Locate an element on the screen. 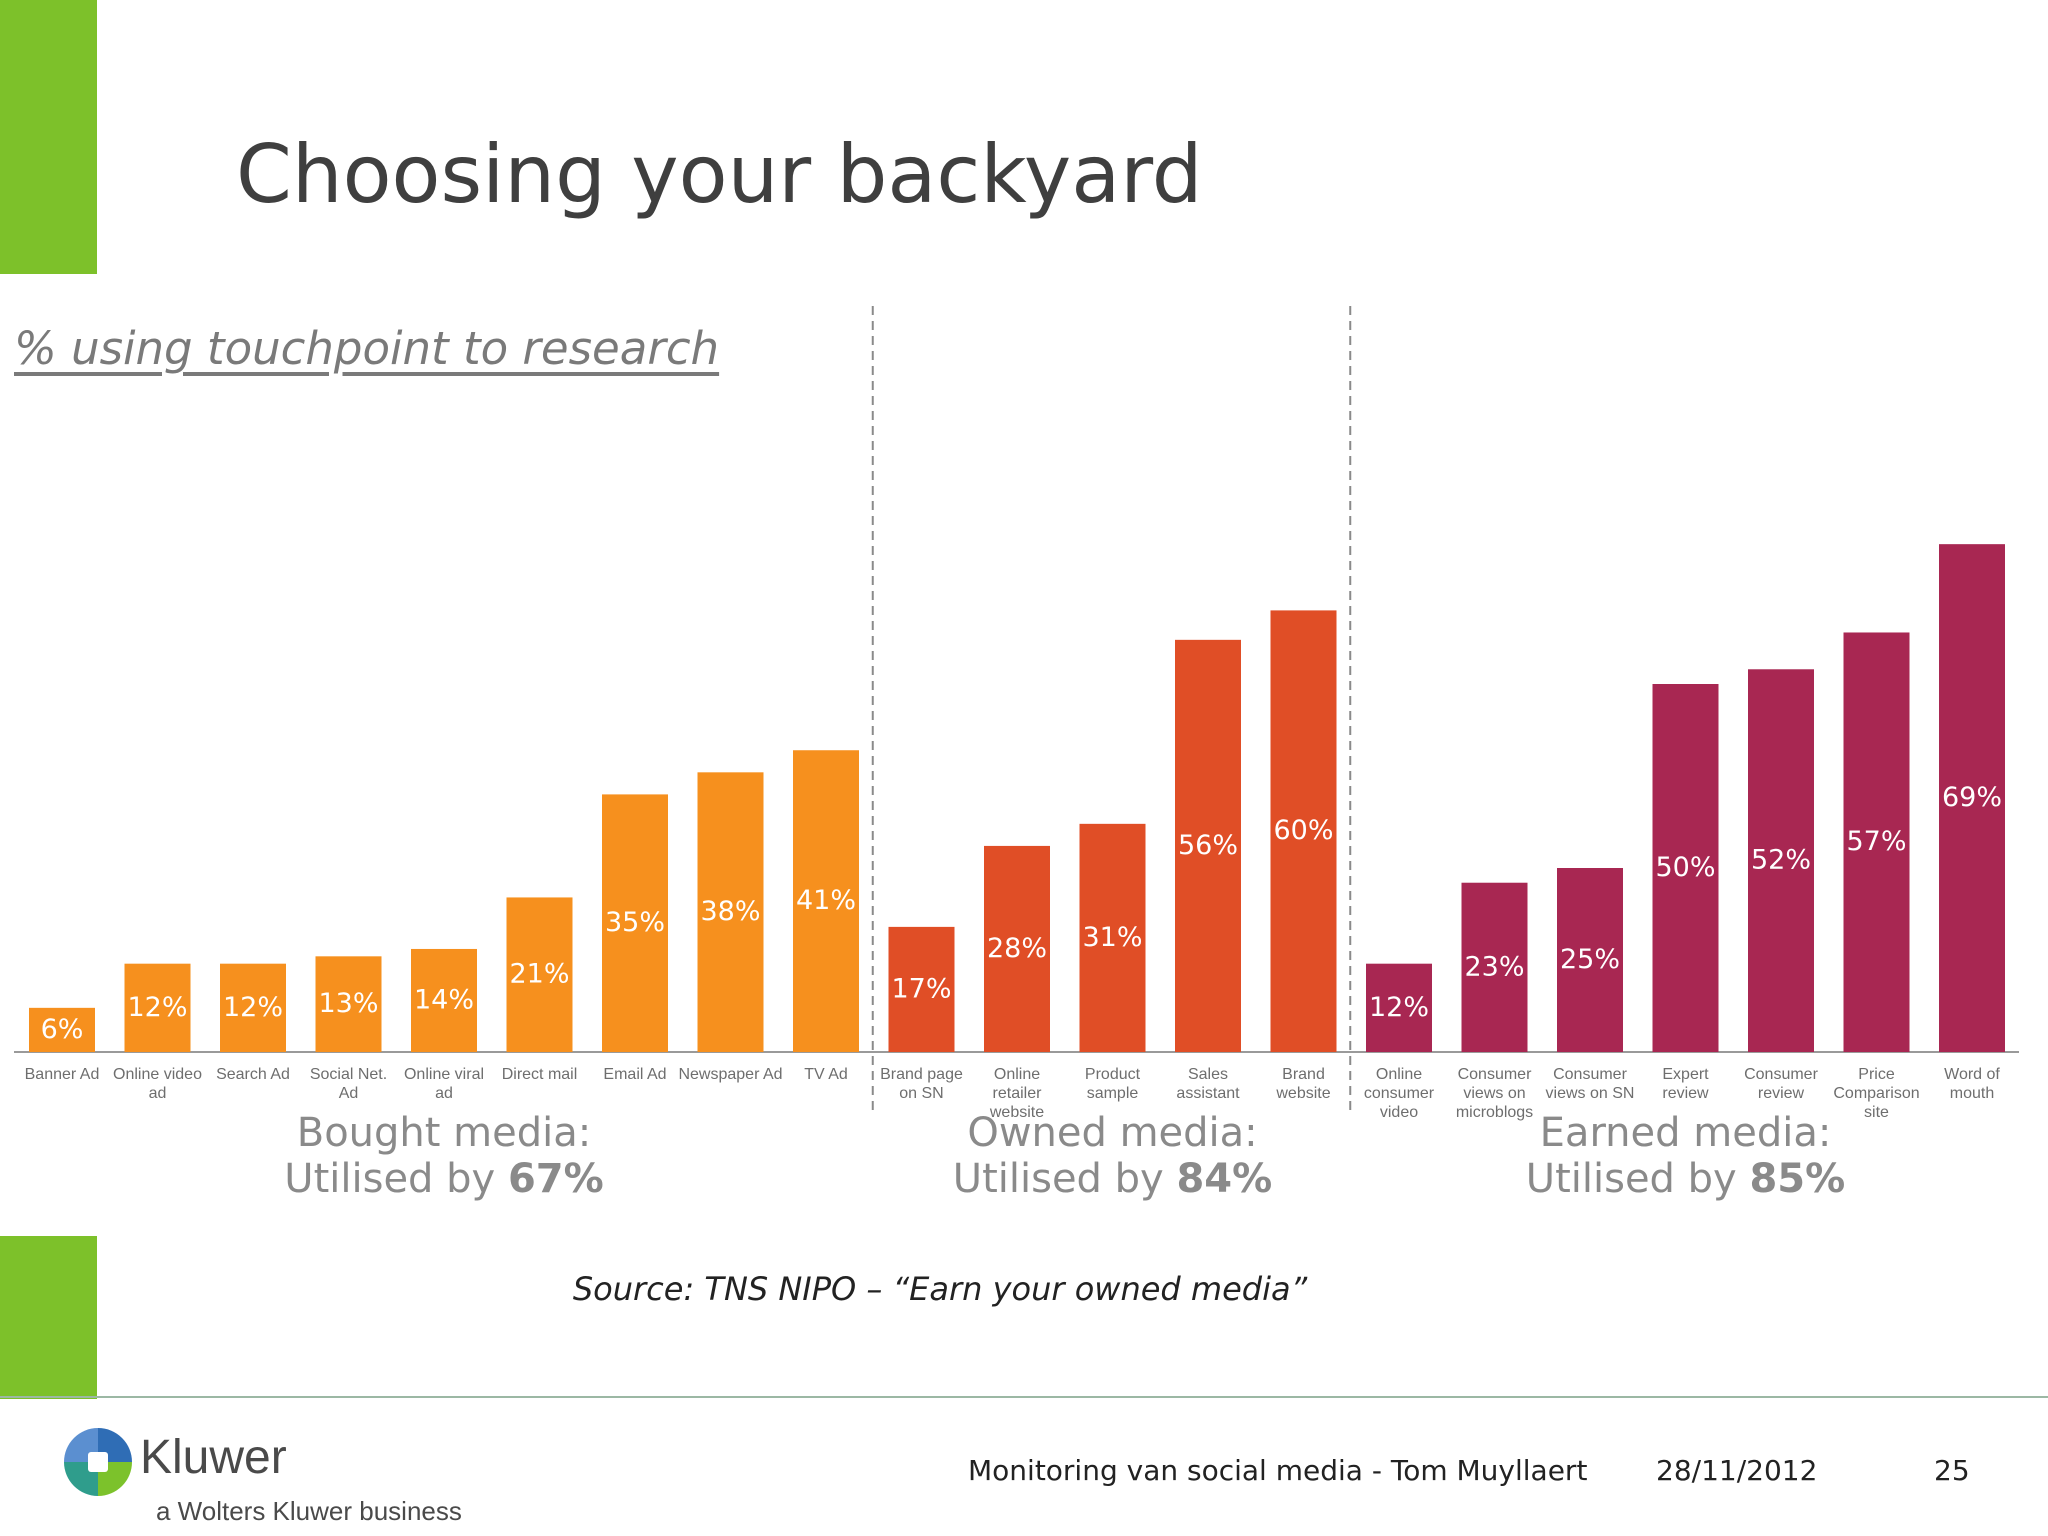 The height and width of the screenshot is (1536, 2048). group-summary-utilisation: Utilised by 67% is located at coordinates (443, 1179).